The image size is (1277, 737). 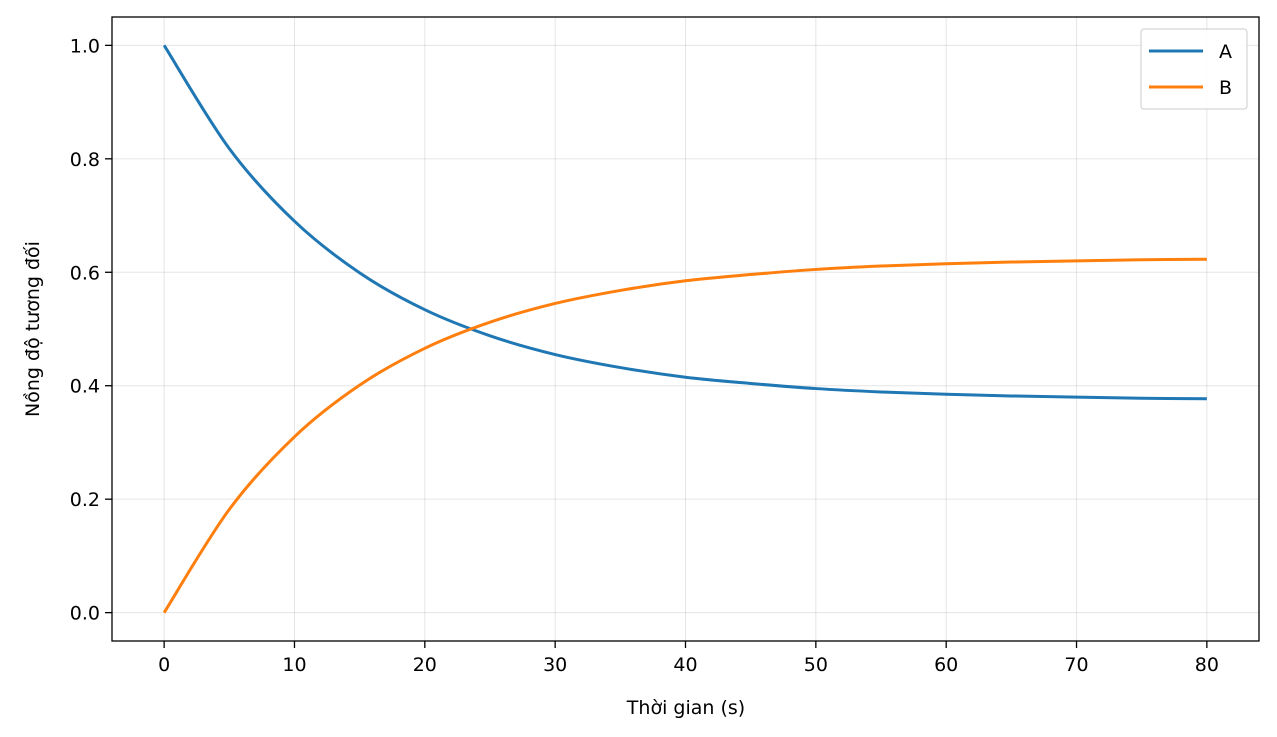 What do you see at coordinates (1225, 88) in the screenshot?
I see `legend-label-b: B` at bounding box center [1225, 88].